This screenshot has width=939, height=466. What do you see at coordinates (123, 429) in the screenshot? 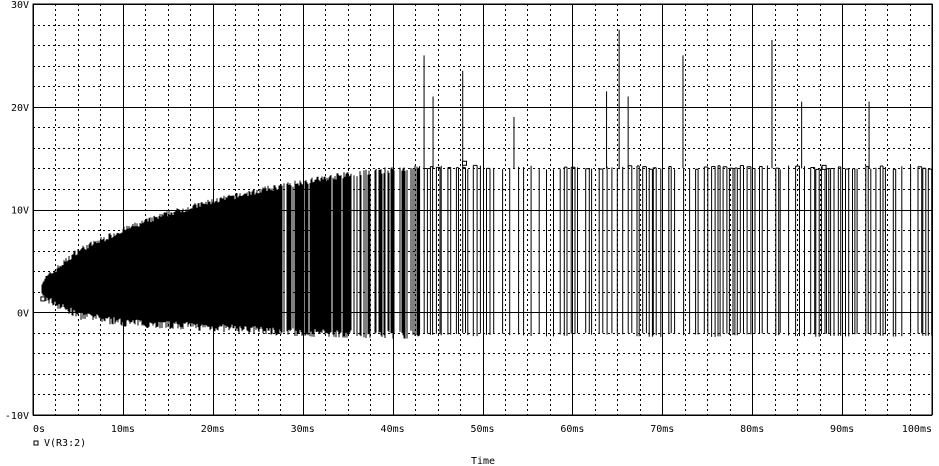
I see `x-tick-label: 10ms` at bounding box center [123, 429].